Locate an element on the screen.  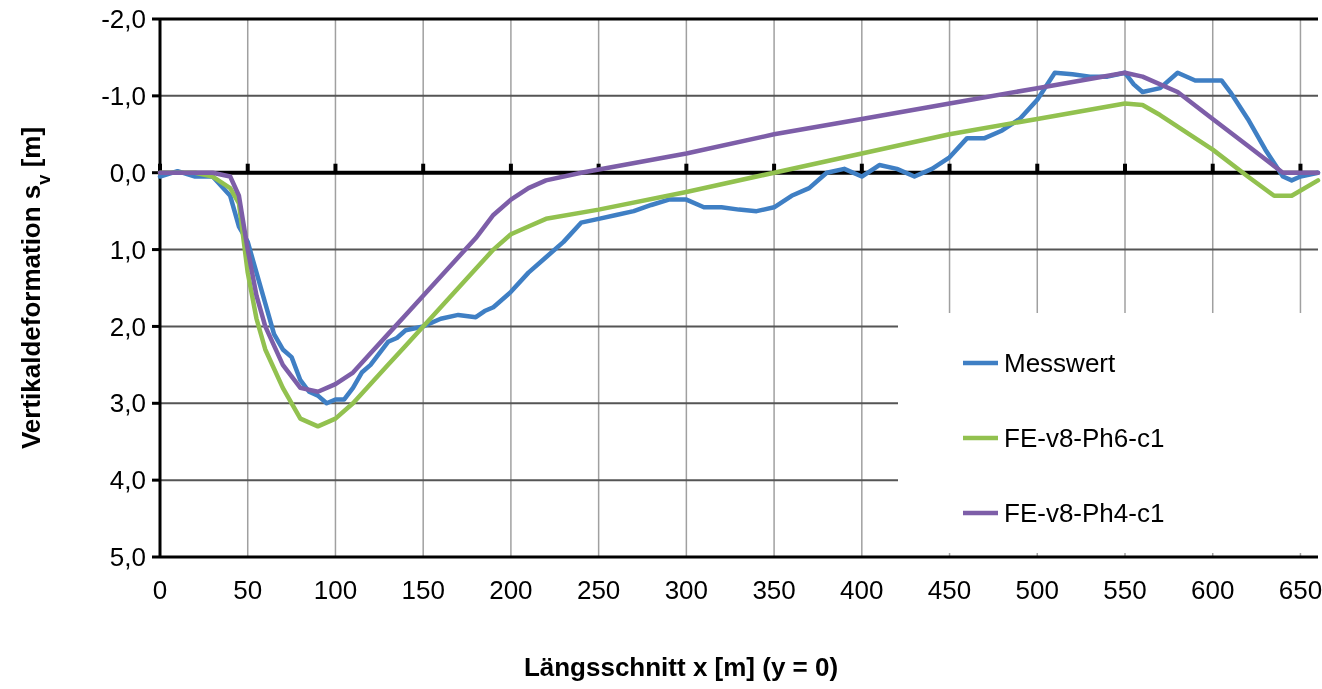
y-tick-label: 3,0 is located at coordinates (127, 403).